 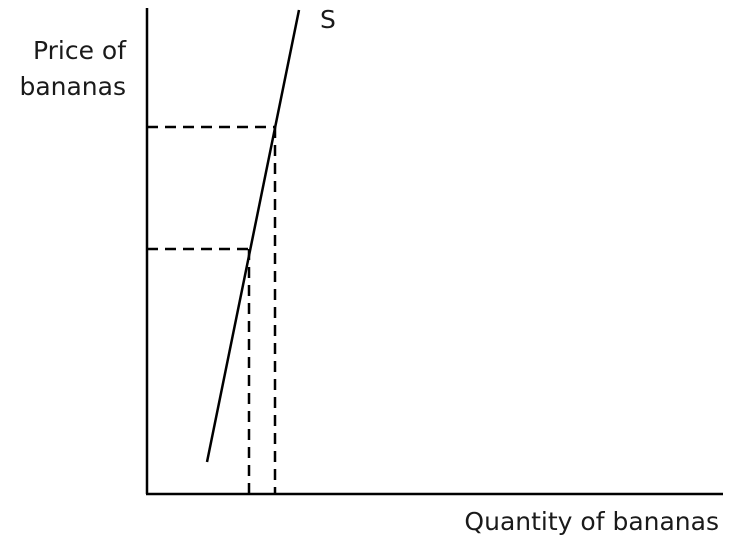 What do you see at coordinates (253, 236) in the screenshot?
I see `supply-curve` at bounding box center [253, 236].